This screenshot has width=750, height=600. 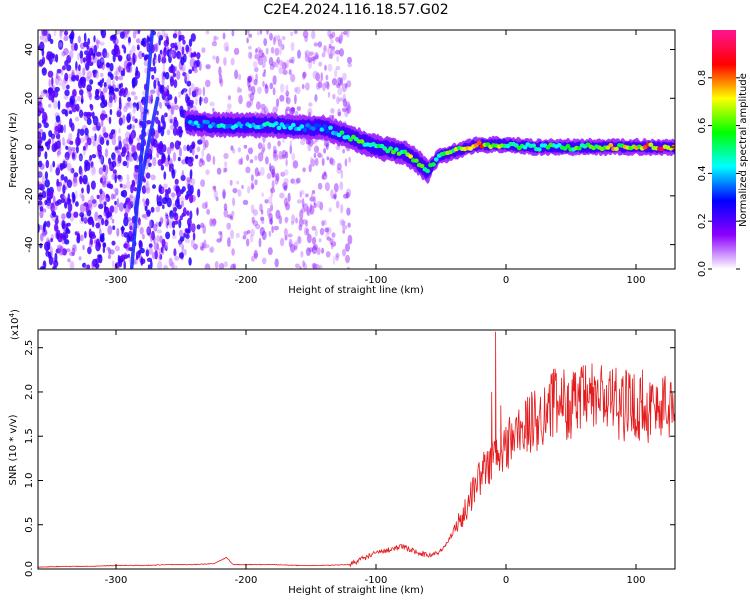 I want to click on y-tick-label: 0, so click(x=29, y=147).